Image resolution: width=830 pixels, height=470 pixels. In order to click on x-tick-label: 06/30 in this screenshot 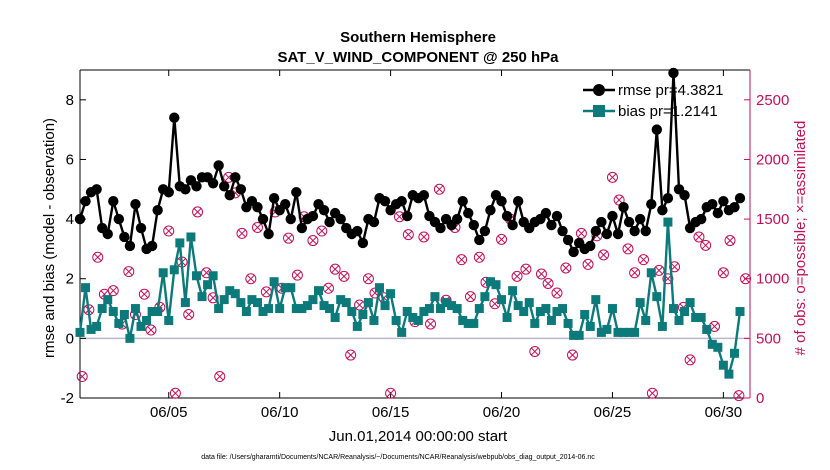, I will do `click(724, 412)`.